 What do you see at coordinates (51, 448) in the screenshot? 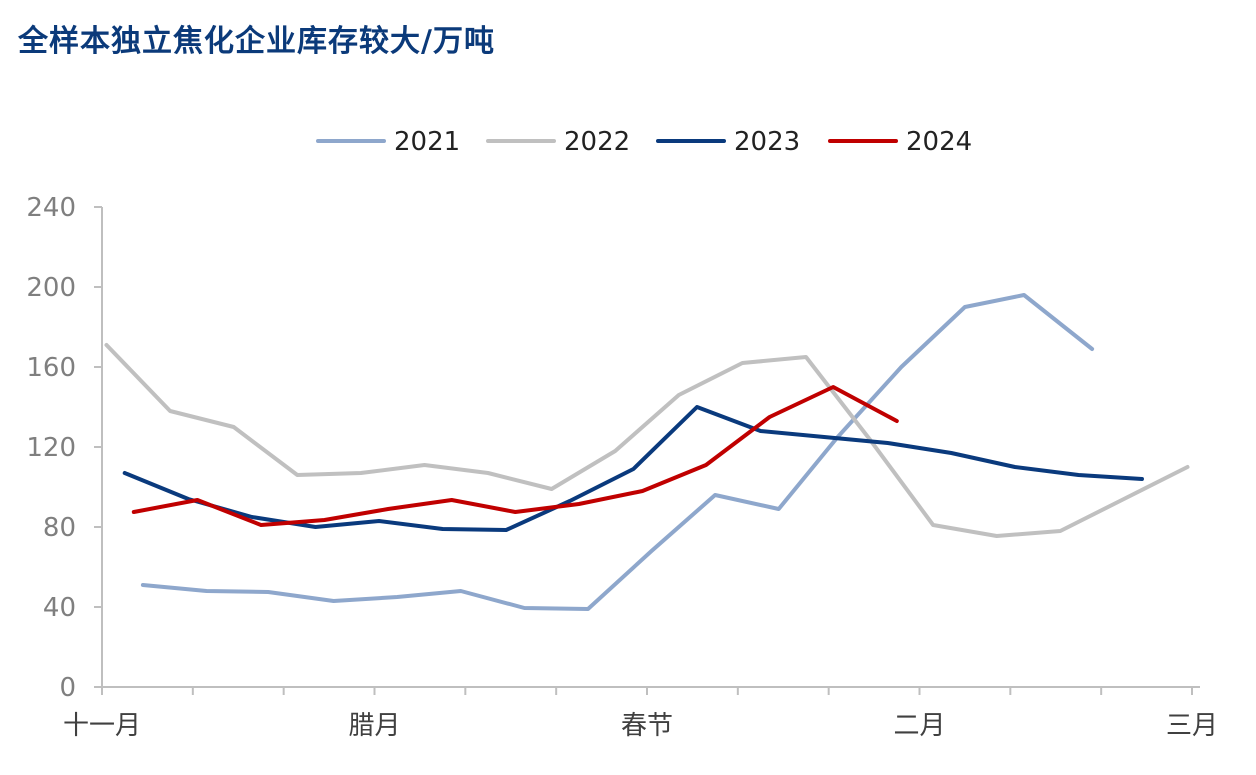
I see `y-tick-label: 120` at bounding box center [51, 448].